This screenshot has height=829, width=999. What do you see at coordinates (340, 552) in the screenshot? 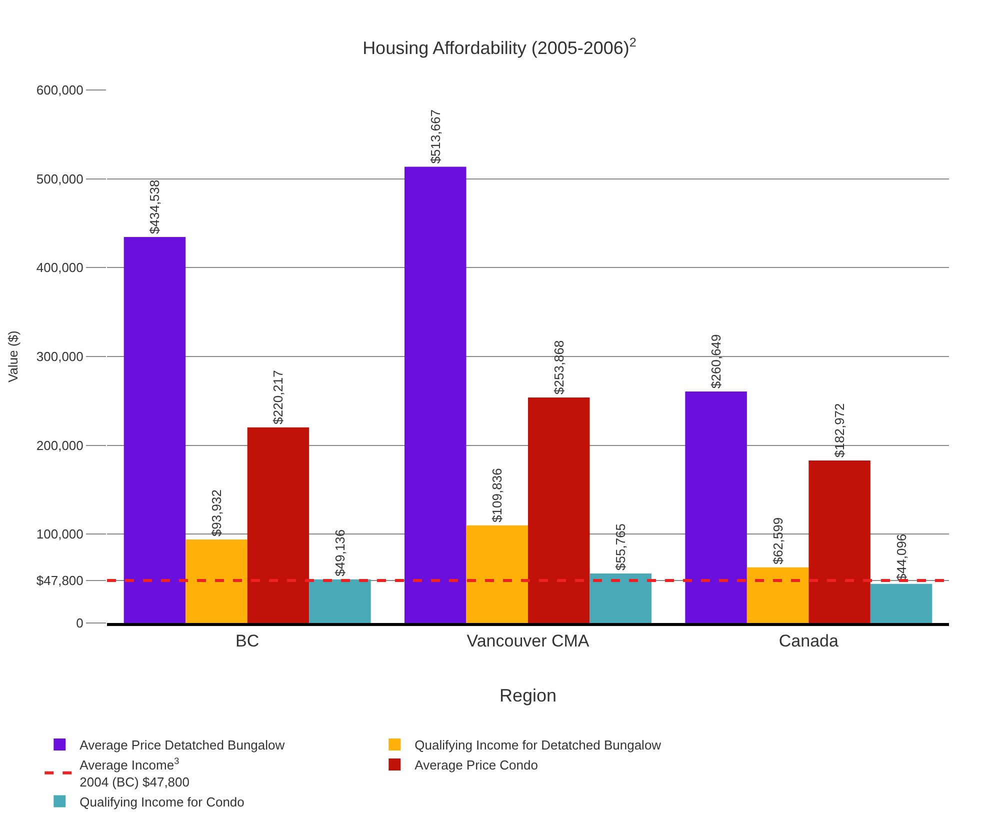
I see `data-label: $49,136` at bounding box center [340, 552].